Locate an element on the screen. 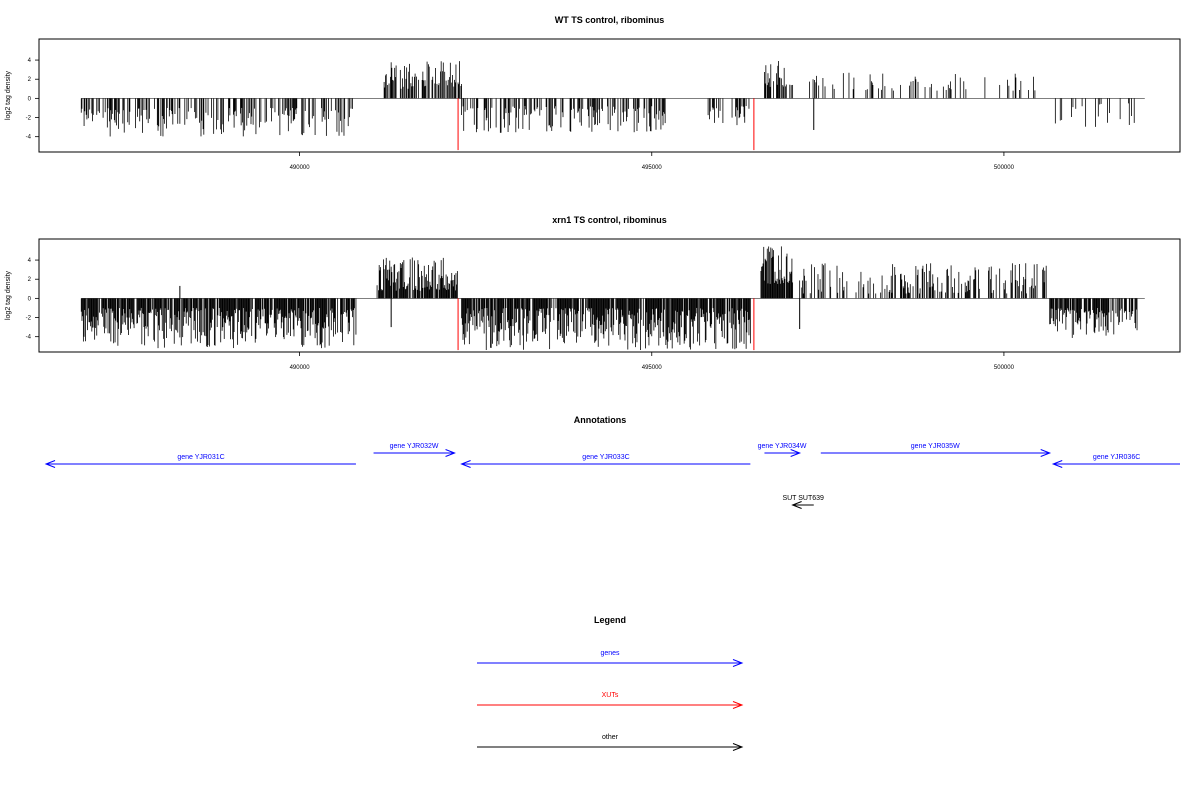 This screenshot has height=800, width=1200. legend-title: Legend is located at coordinates (610, 620).